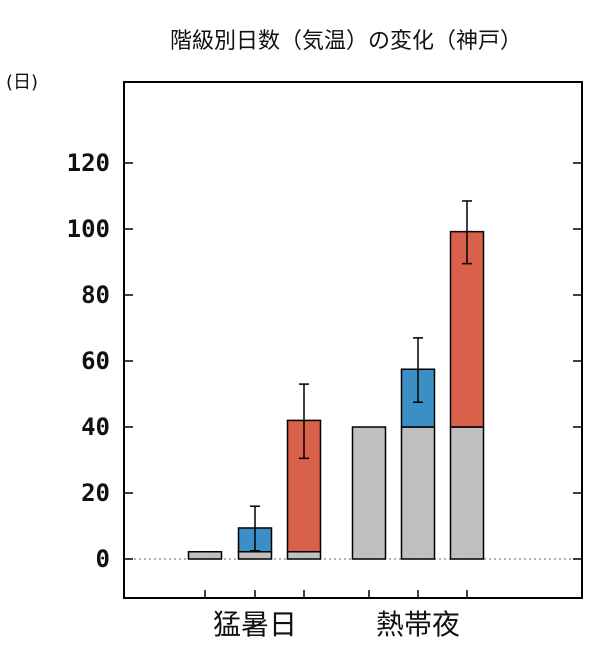  What do you see at coordinates (95, 493) in the screenshot?
I see `y-tick-label: 20` at bounding box center [95, 493].